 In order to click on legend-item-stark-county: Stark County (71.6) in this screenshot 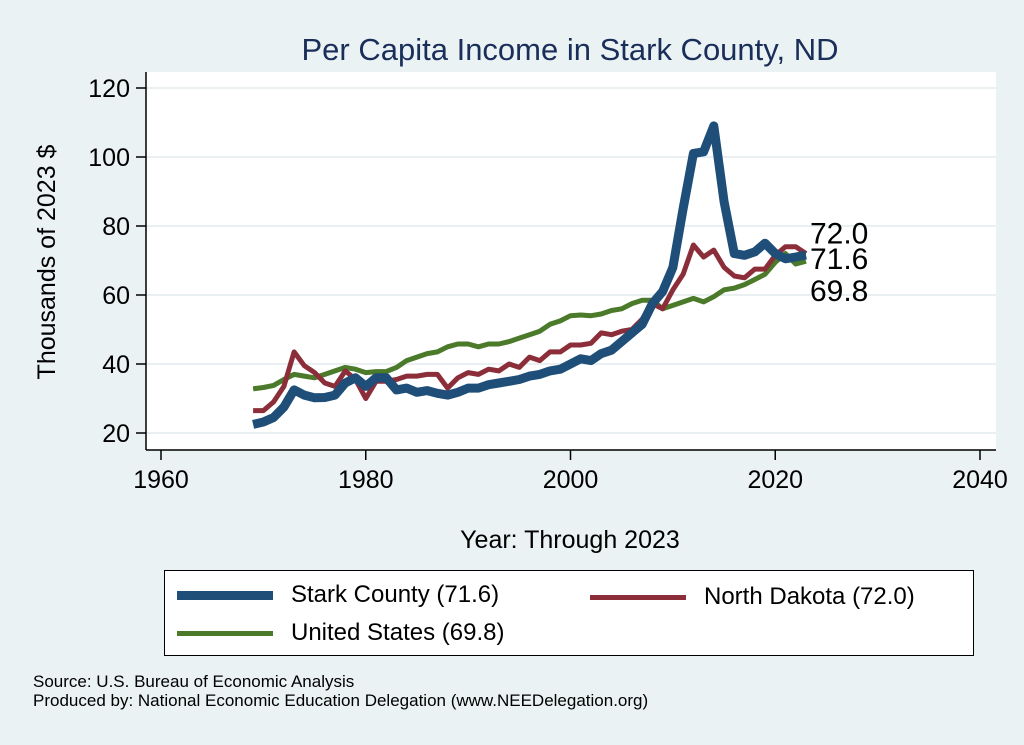, I will do `click(338, 595)`.